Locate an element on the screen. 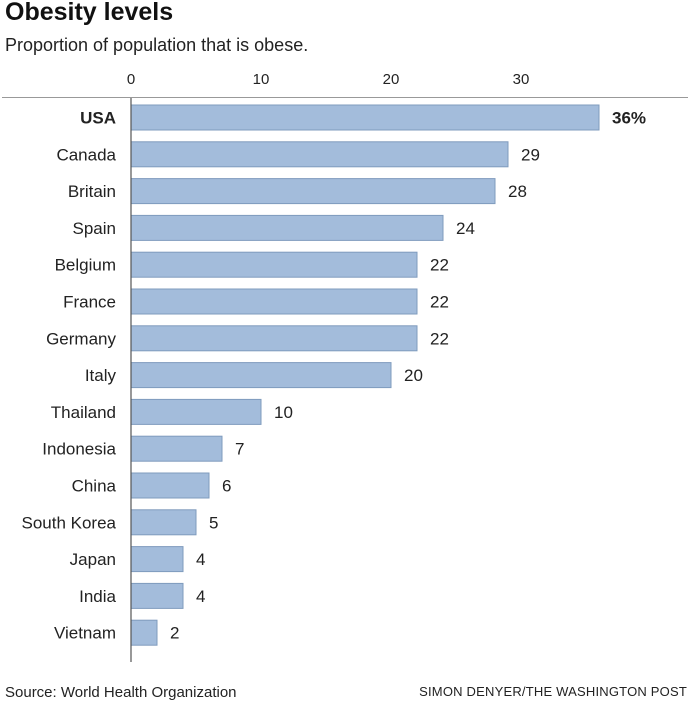 This screenshot has width=691, height=708. category-label: India is located at coordinates (97, 596).